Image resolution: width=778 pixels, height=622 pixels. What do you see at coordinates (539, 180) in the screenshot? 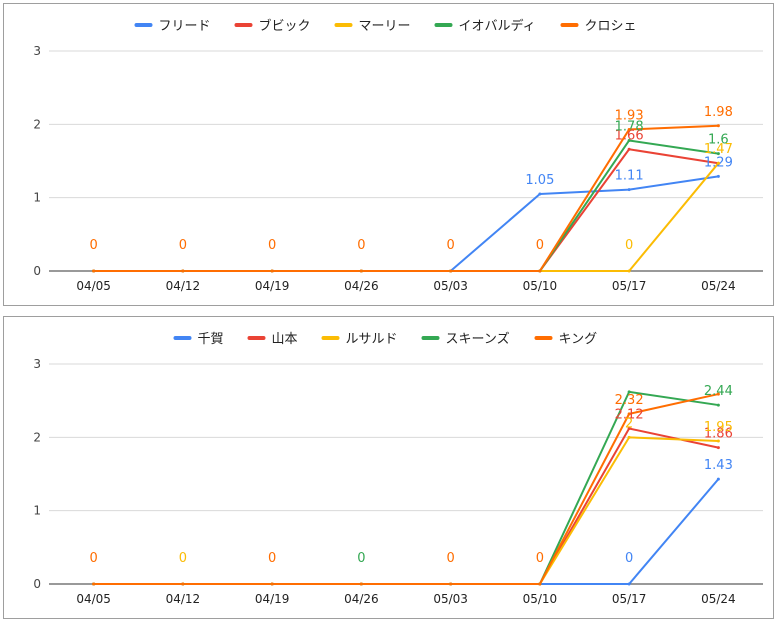
I see `data-label: 1.05` at bounding box center [539, 180].